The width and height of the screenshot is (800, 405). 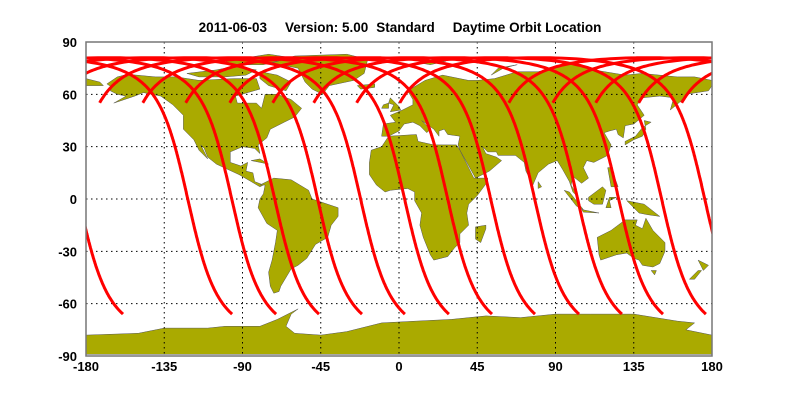 I want to click on y-tick-label: -90, so click(x=67, y=356).